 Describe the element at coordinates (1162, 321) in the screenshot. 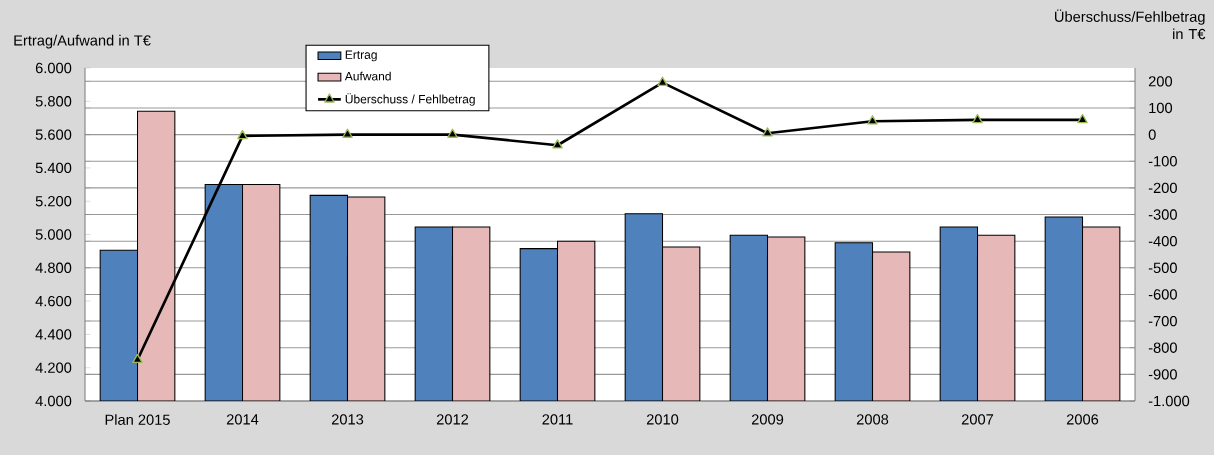

I see `y2-tick-label: -700` at that location.